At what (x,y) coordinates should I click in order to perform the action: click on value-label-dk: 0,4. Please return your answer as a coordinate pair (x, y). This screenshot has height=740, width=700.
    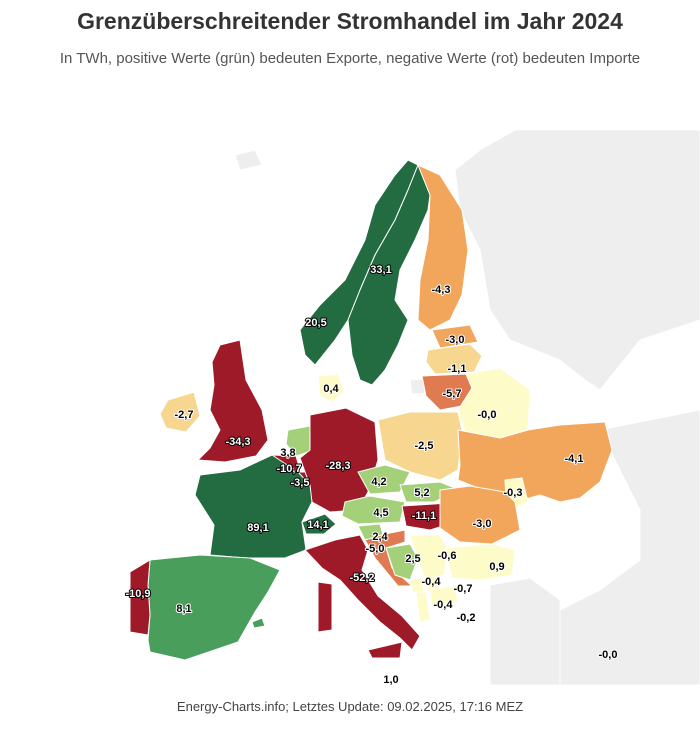
    Looking at the image, I should click on (331, 389).